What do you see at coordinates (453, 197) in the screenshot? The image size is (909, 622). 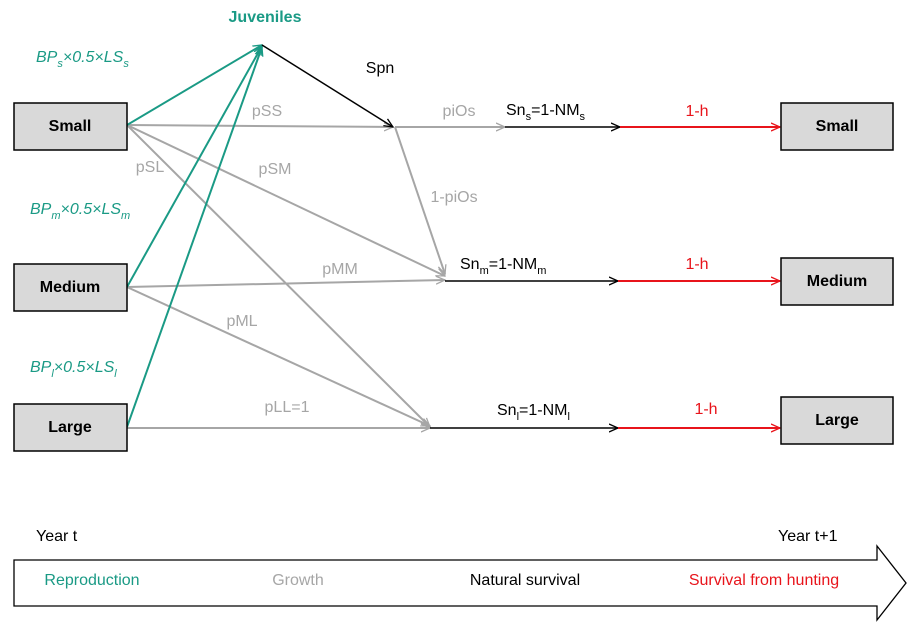 I see `growth-label: 1-piOs` at bounding box center [453, 197].